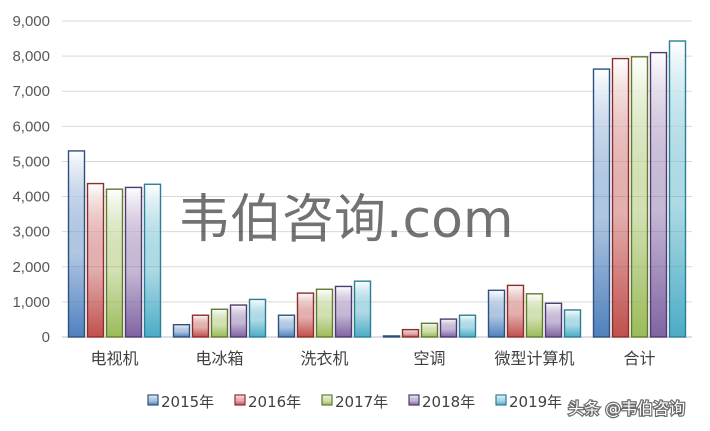 The height and width of the screenshot is (431, 710). I want to click on bar-1-2019年, so click(152, 260).